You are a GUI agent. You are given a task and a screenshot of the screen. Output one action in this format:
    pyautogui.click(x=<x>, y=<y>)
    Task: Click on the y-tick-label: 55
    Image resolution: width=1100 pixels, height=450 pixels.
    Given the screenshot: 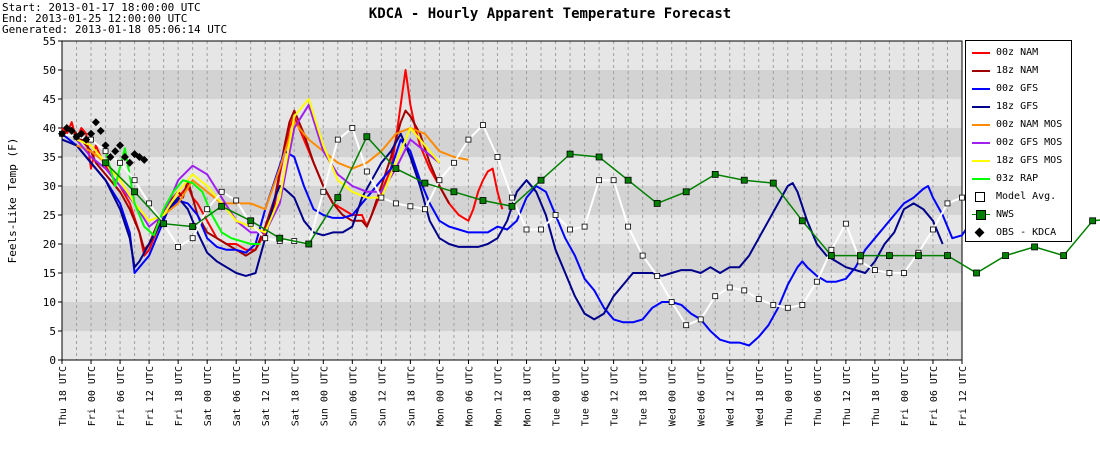 What is the action you would take?
    pyautogui.click(x=49, y=41)
    